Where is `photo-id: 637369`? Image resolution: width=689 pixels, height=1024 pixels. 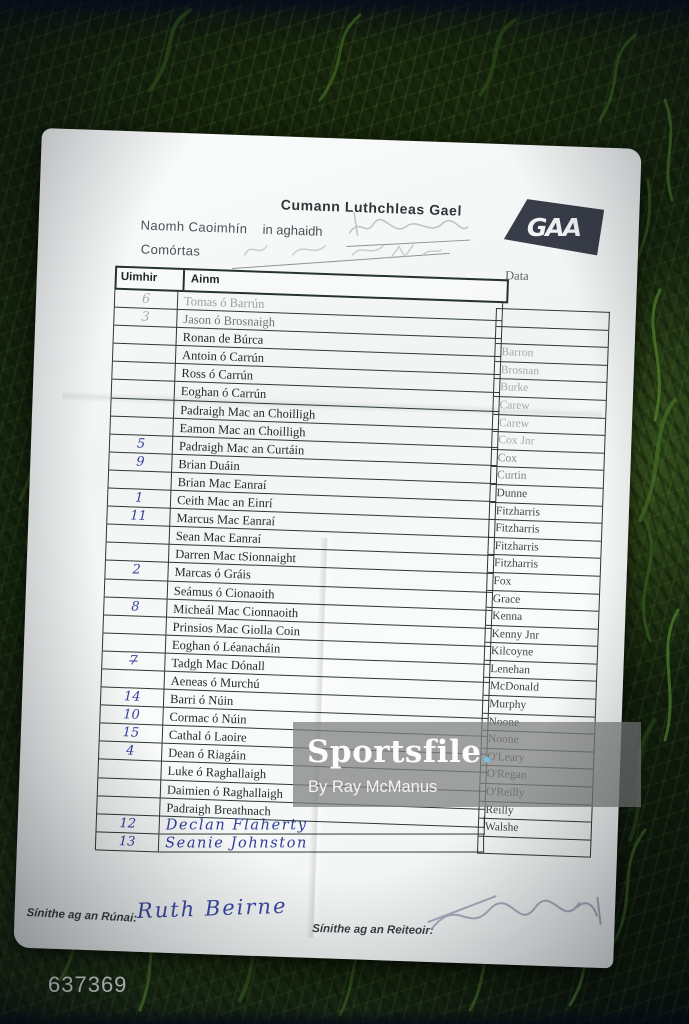 photo-id: 637369 is located at coordinates (88, 984).